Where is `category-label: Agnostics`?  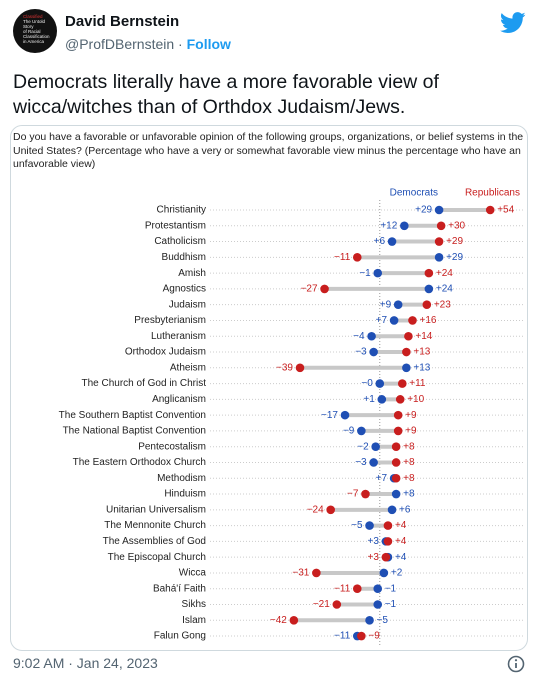
category-label: Agnostics is located at coordinates (184, 289).